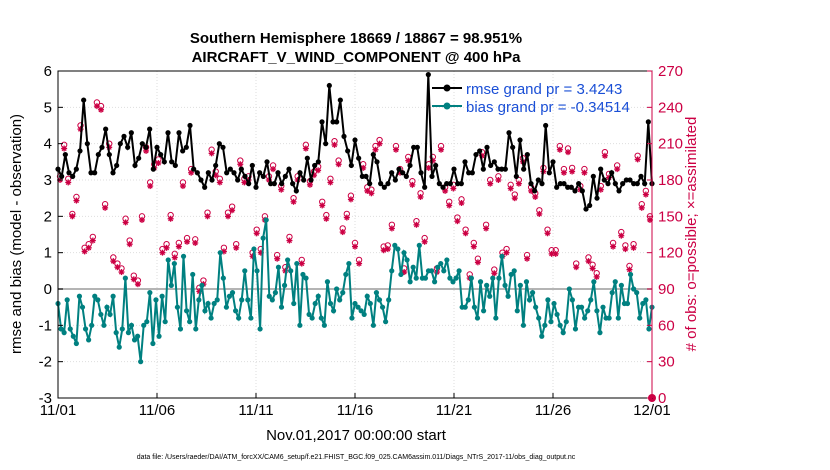 Image resolution: width=830 pixels, height=470 pixels. I want to click on y-tick-label-left: -2, so click(45, 362).